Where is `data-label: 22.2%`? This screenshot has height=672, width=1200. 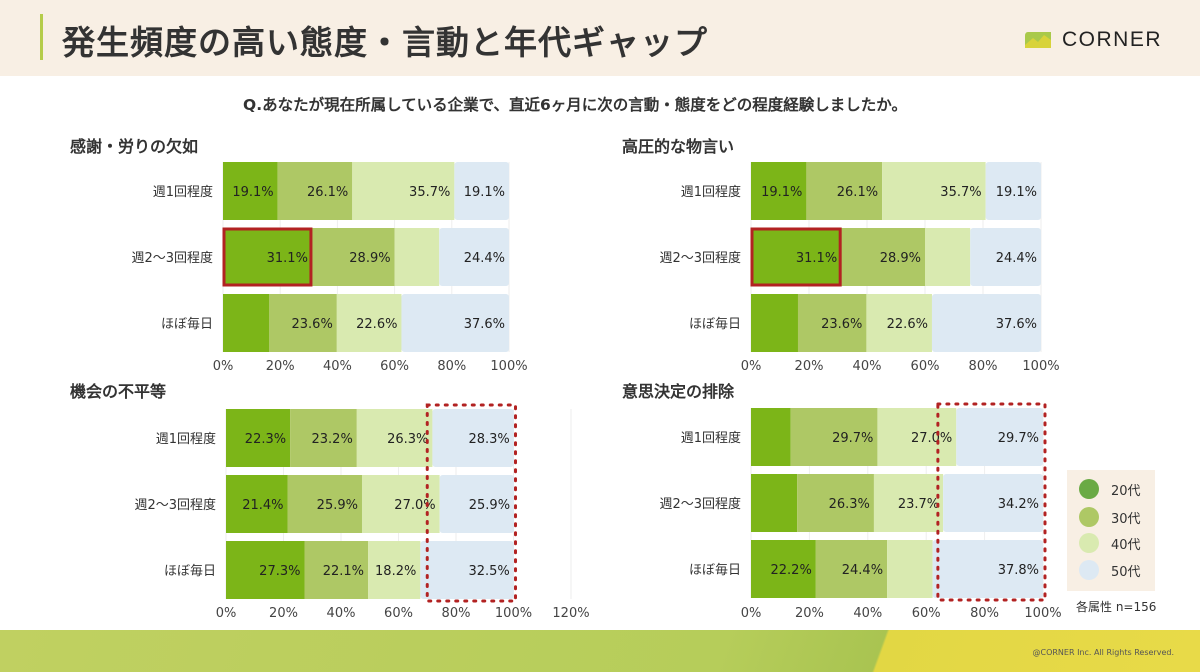 data-label: 22.2% is located at coordinates (791, 570).